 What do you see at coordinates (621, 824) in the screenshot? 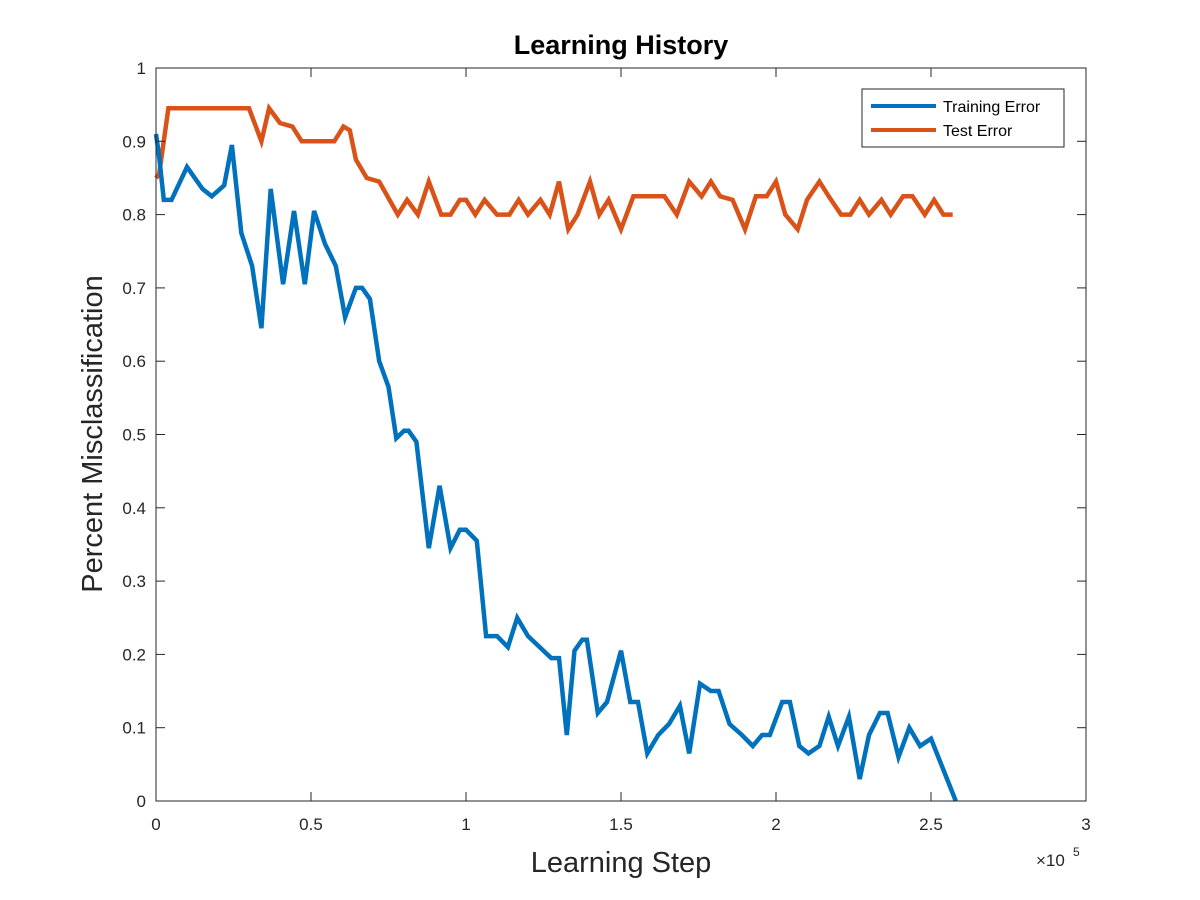
I see `x-tick-label: 1.5` at bounding box center [621, 824].